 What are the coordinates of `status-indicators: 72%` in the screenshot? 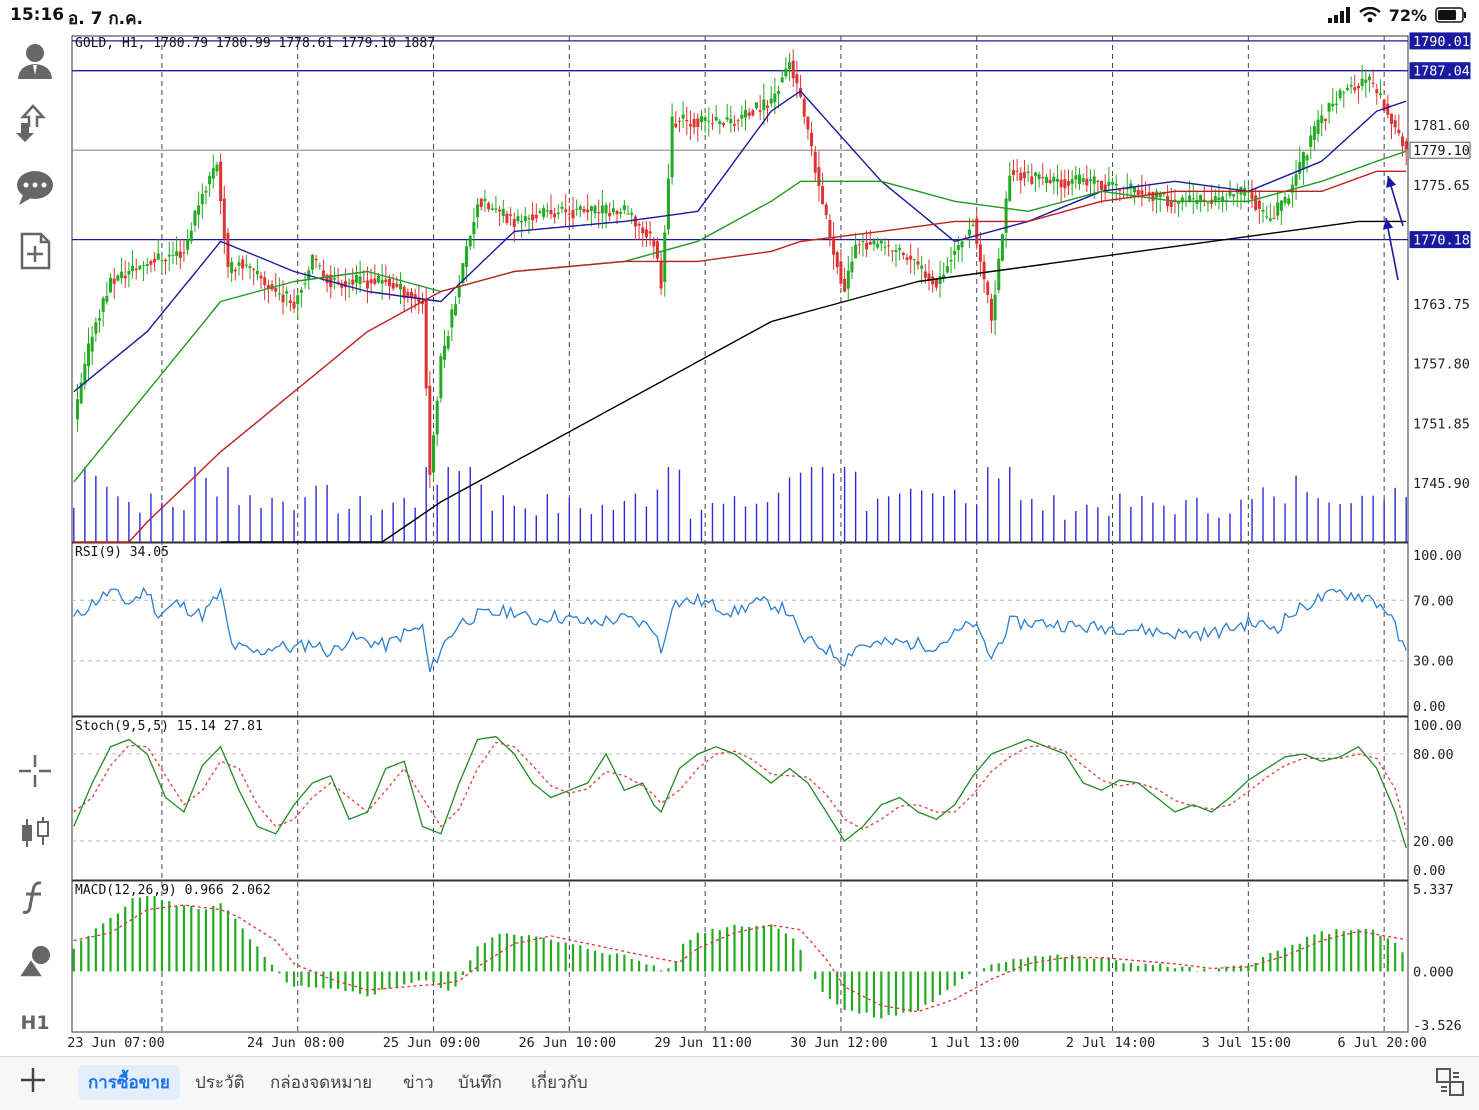 It's located at (1397, 15).